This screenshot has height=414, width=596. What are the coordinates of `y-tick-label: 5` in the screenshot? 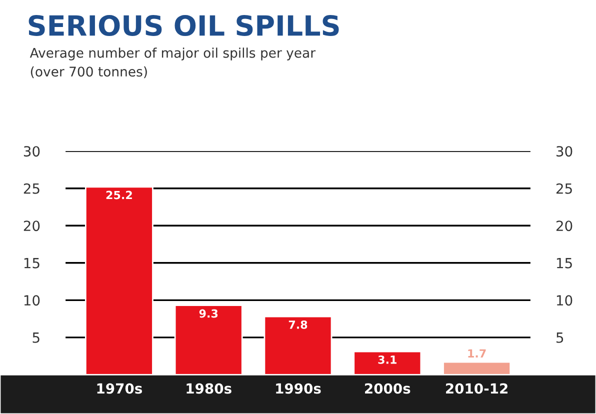 It's located at (36, 337).